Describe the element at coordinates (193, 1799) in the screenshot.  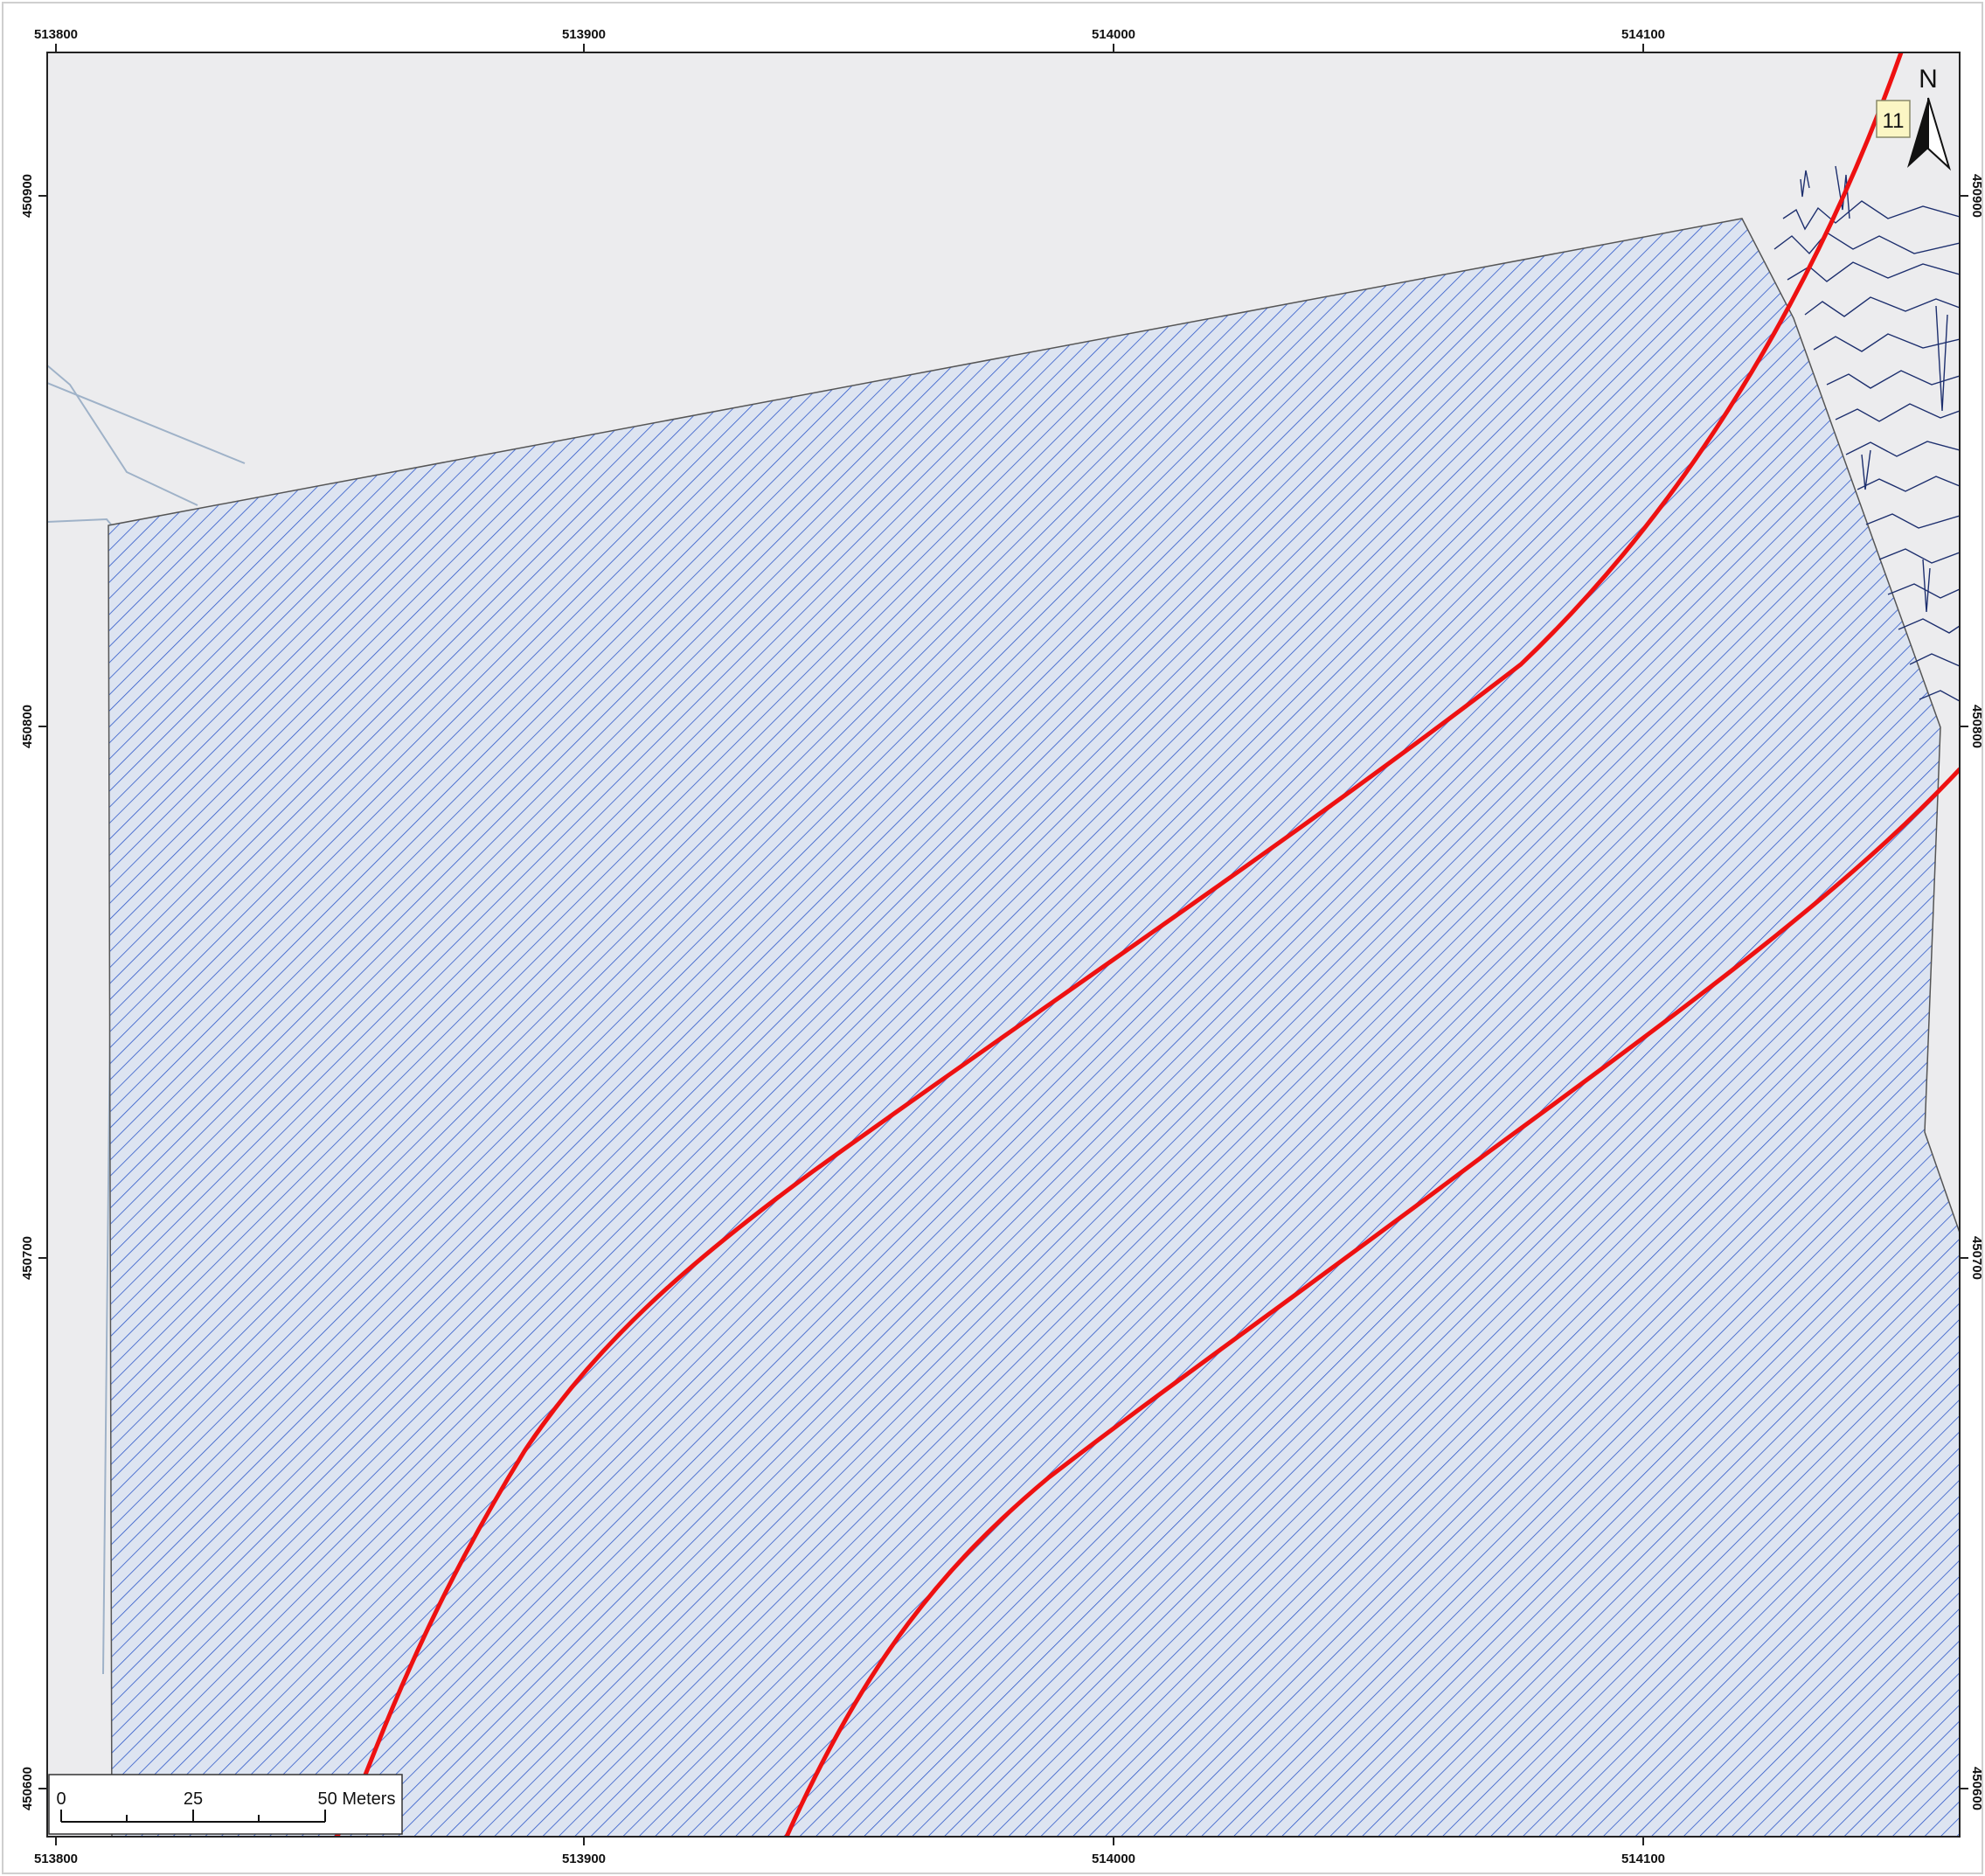
I see `scale-label-25: 25` at that location.